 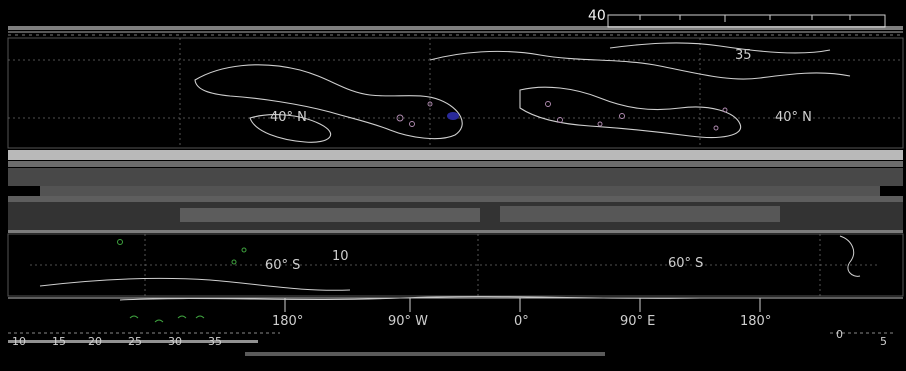 What do you see at coordinates (745, 18) in the screenshot?
I see `top-colorbar-ticks` at bounding box center [745, 18].